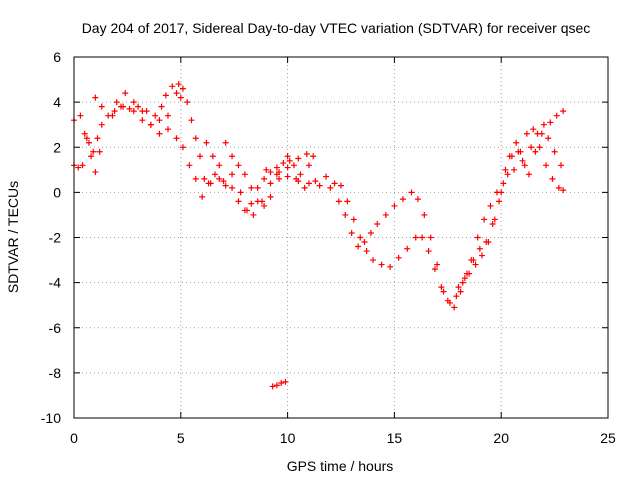  Describe the element at coordinates (608, 438) in the screenshot. I see `x-tick-label: 25` at that location.